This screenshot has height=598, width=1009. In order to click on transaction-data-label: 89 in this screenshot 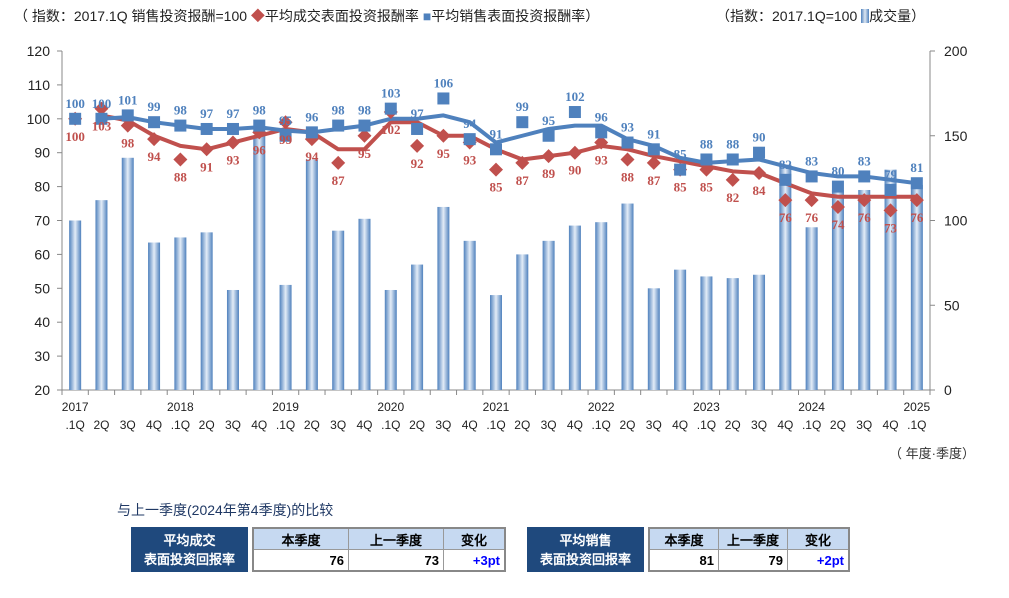, I will do `click(549, 173)`.